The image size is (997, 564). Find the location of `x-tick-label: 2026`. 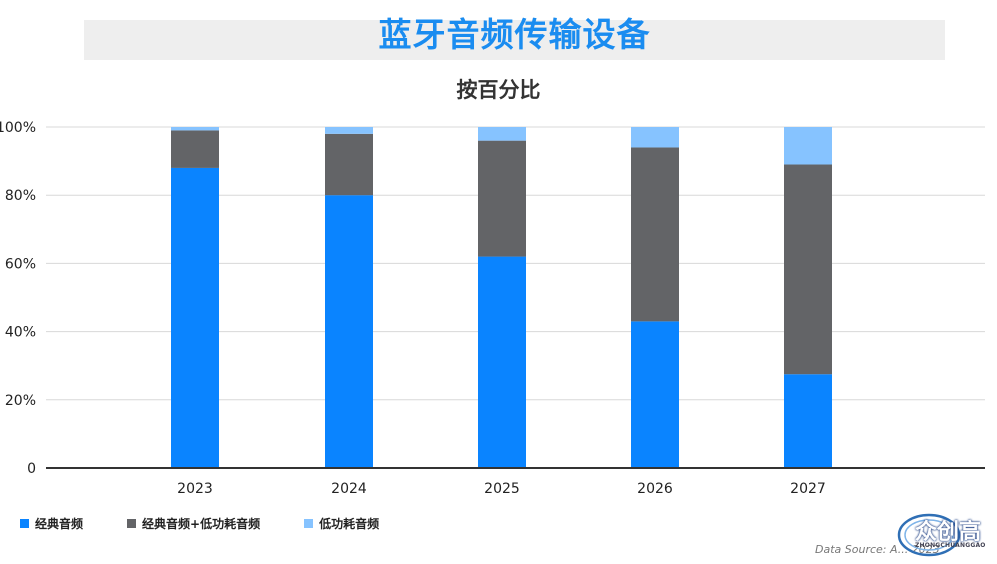

x-tick-label: 2026 is located at coordinates (655, 489).